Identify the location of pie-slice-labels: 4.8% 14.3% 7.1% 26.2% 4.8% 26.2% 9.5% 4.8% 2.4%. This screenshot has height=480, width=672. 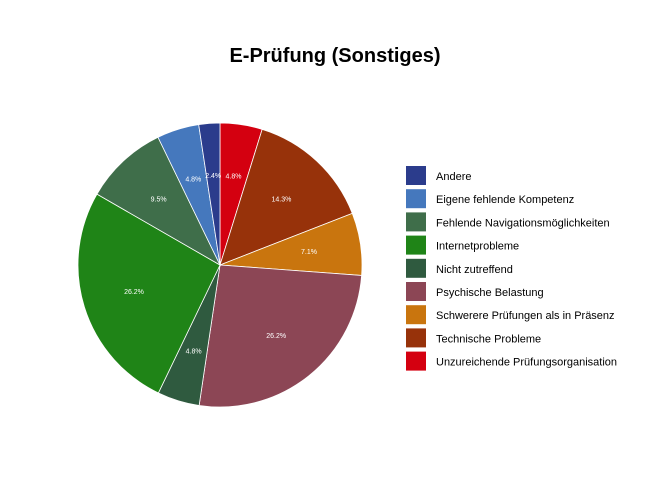
(220, 264).